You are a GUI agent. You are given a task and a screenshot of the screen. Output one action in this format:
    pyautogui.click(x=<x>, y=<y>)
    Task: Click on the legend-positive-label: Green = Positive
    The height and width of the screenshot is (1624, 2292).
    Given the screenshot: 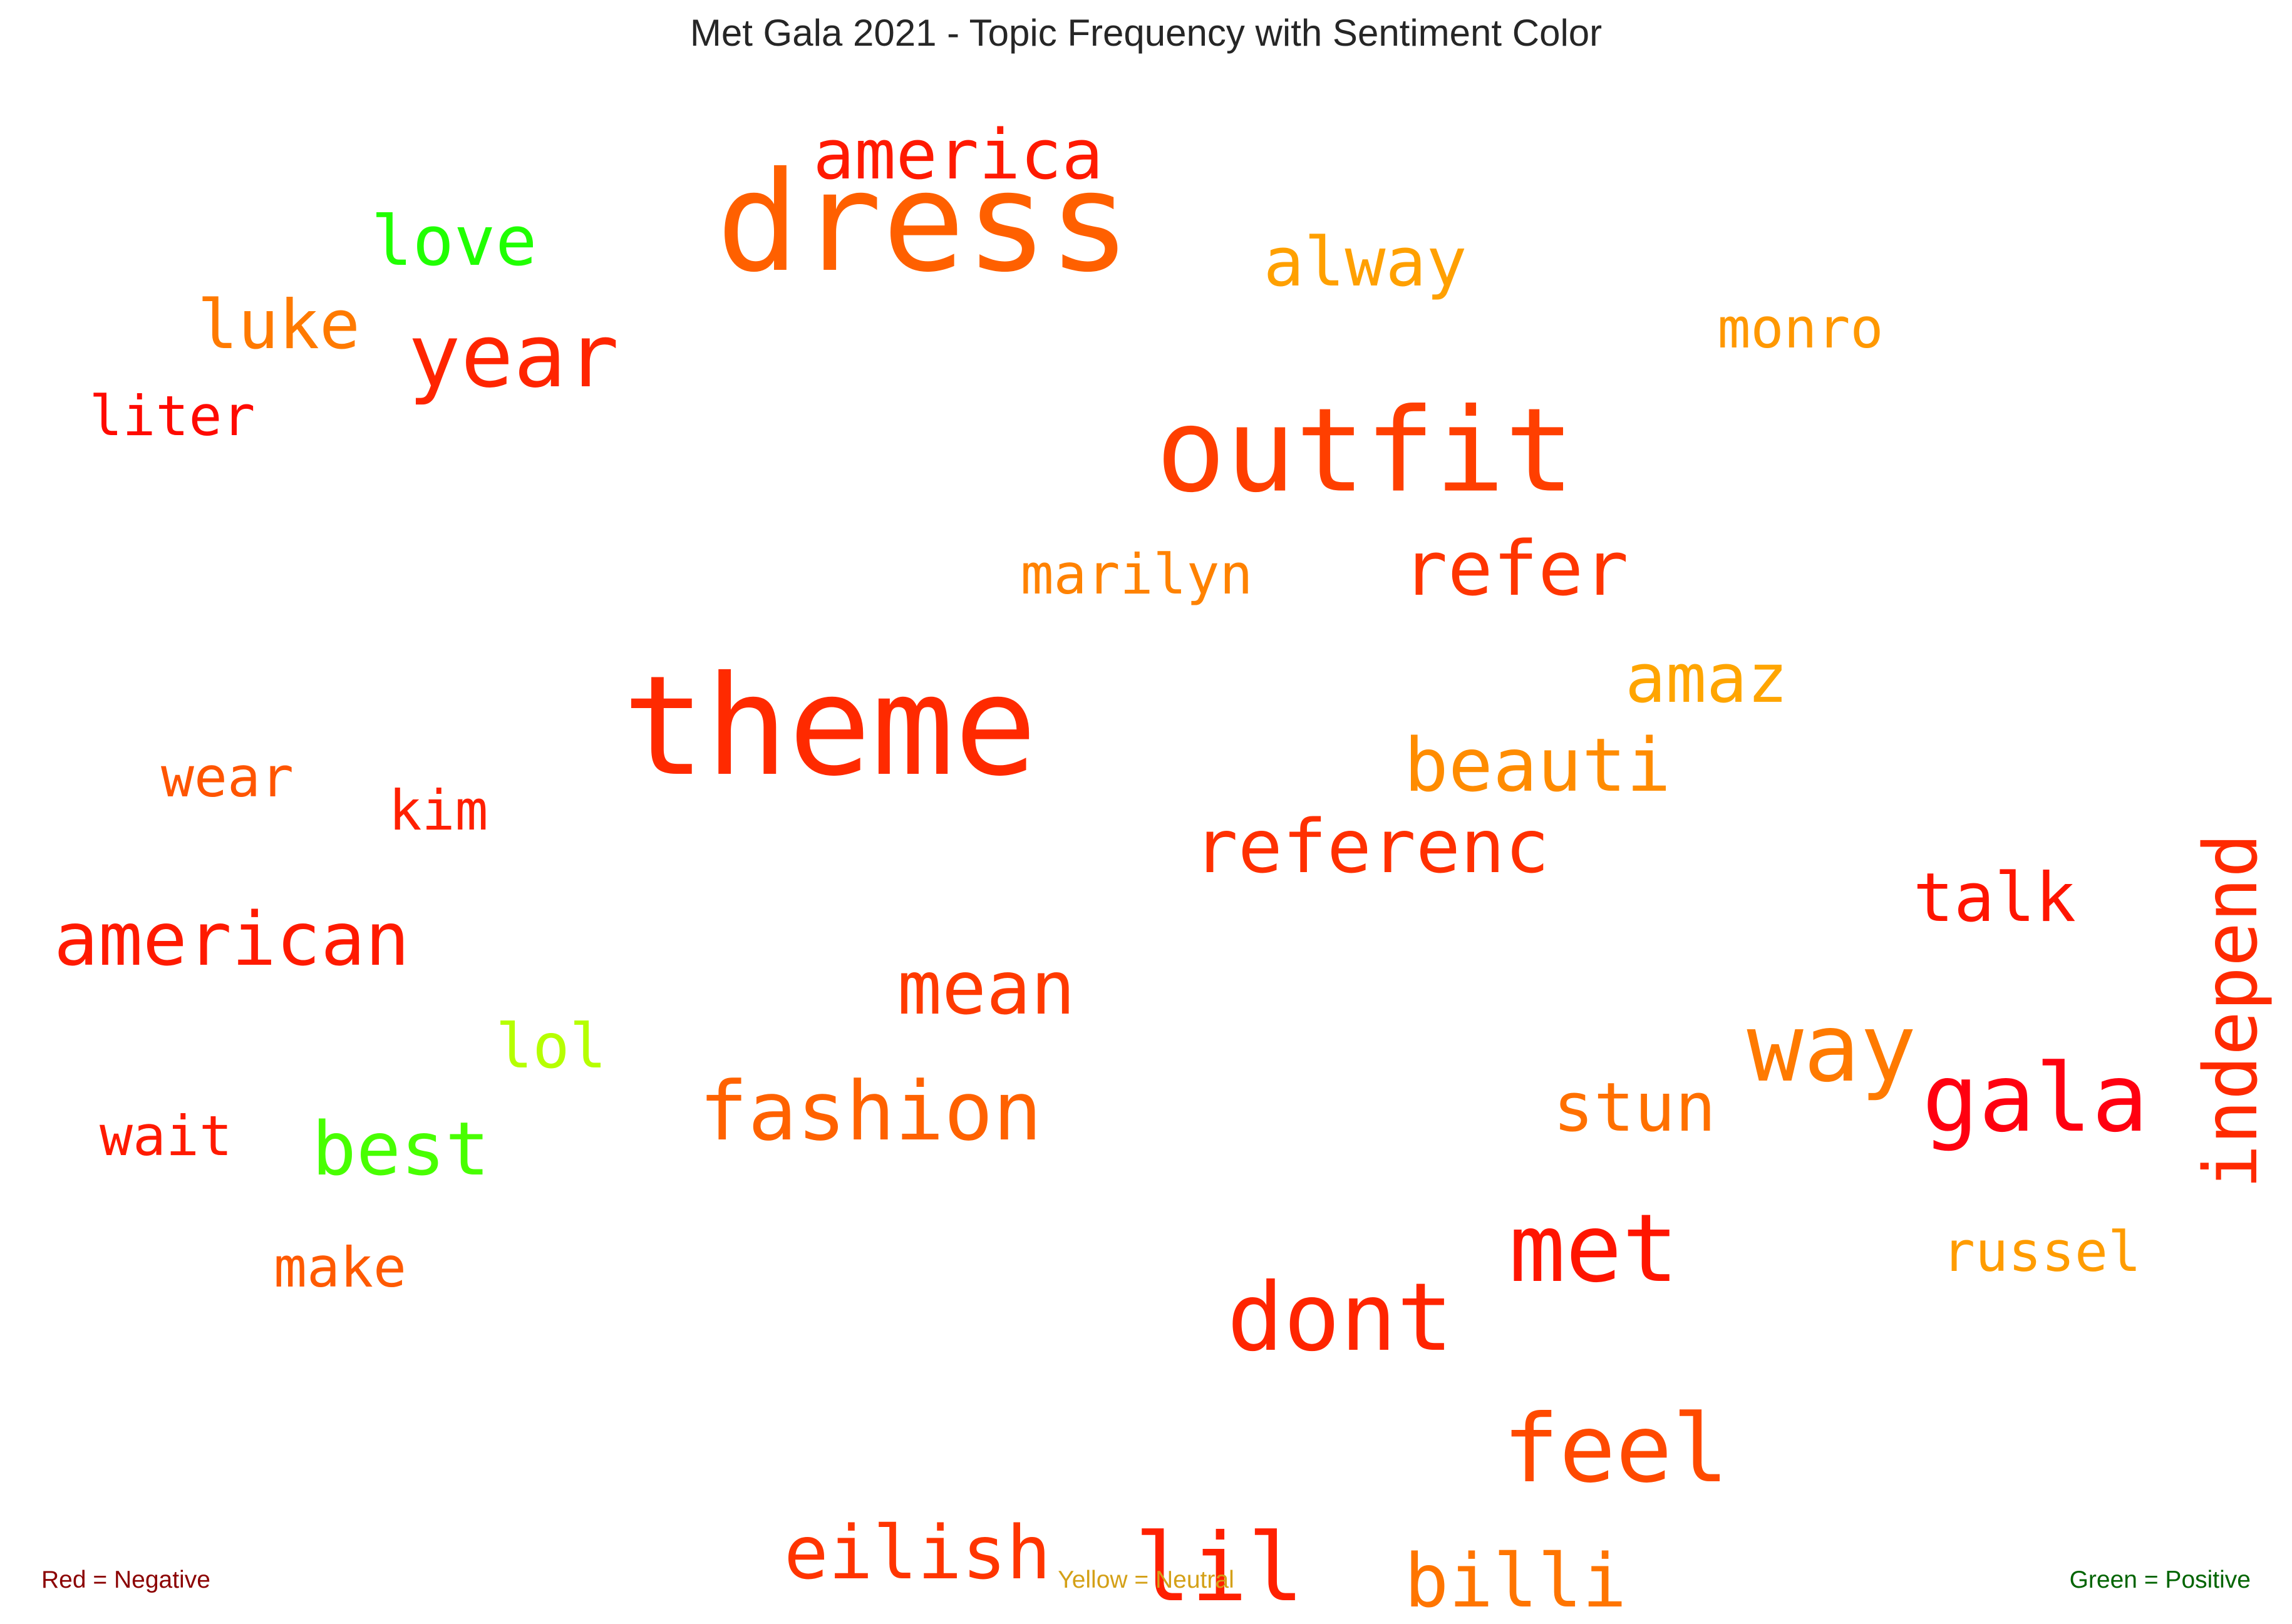 What is the action you would take?
    pyautogui.click(x=2160, y=1579)
    